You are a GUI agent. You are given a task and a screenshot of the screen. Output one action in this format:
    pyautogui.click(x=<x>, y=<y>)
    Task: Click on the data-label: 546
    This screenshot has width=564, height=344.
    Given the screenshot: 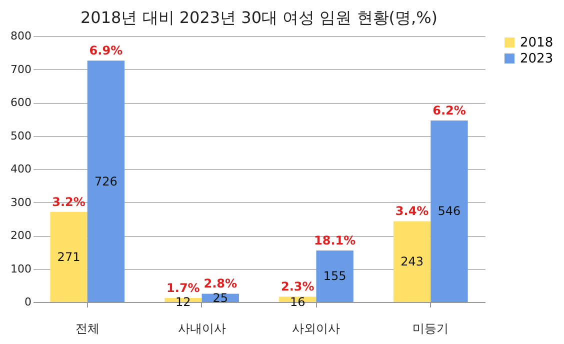 What is the action you would take?
    pyautogui.click(x=449, y=211)
    